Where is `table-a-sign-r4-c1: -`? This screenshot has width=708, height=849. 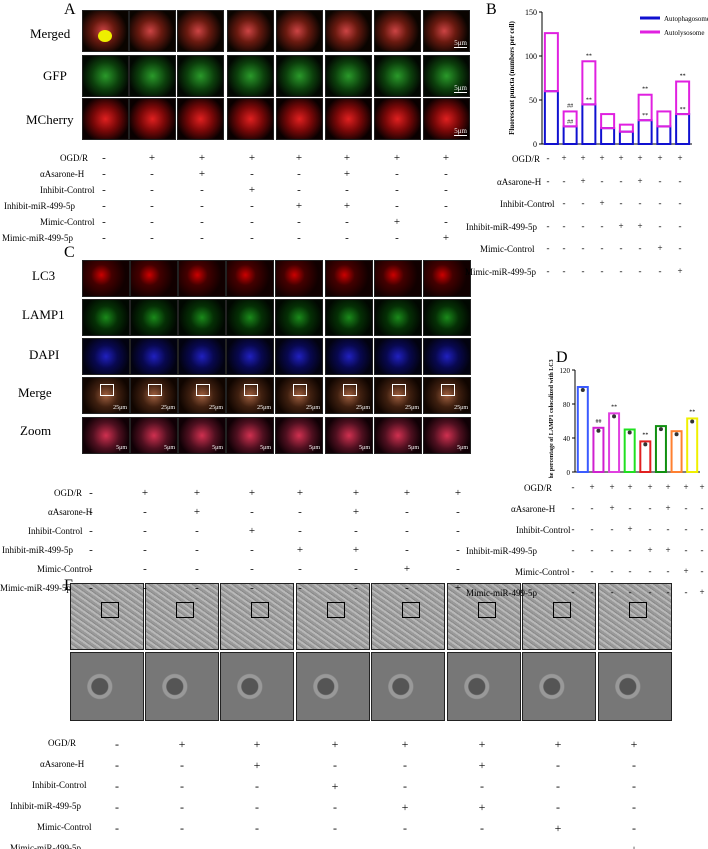
table-a-sign-r4-c1: - is located at coordinates (104, 206).